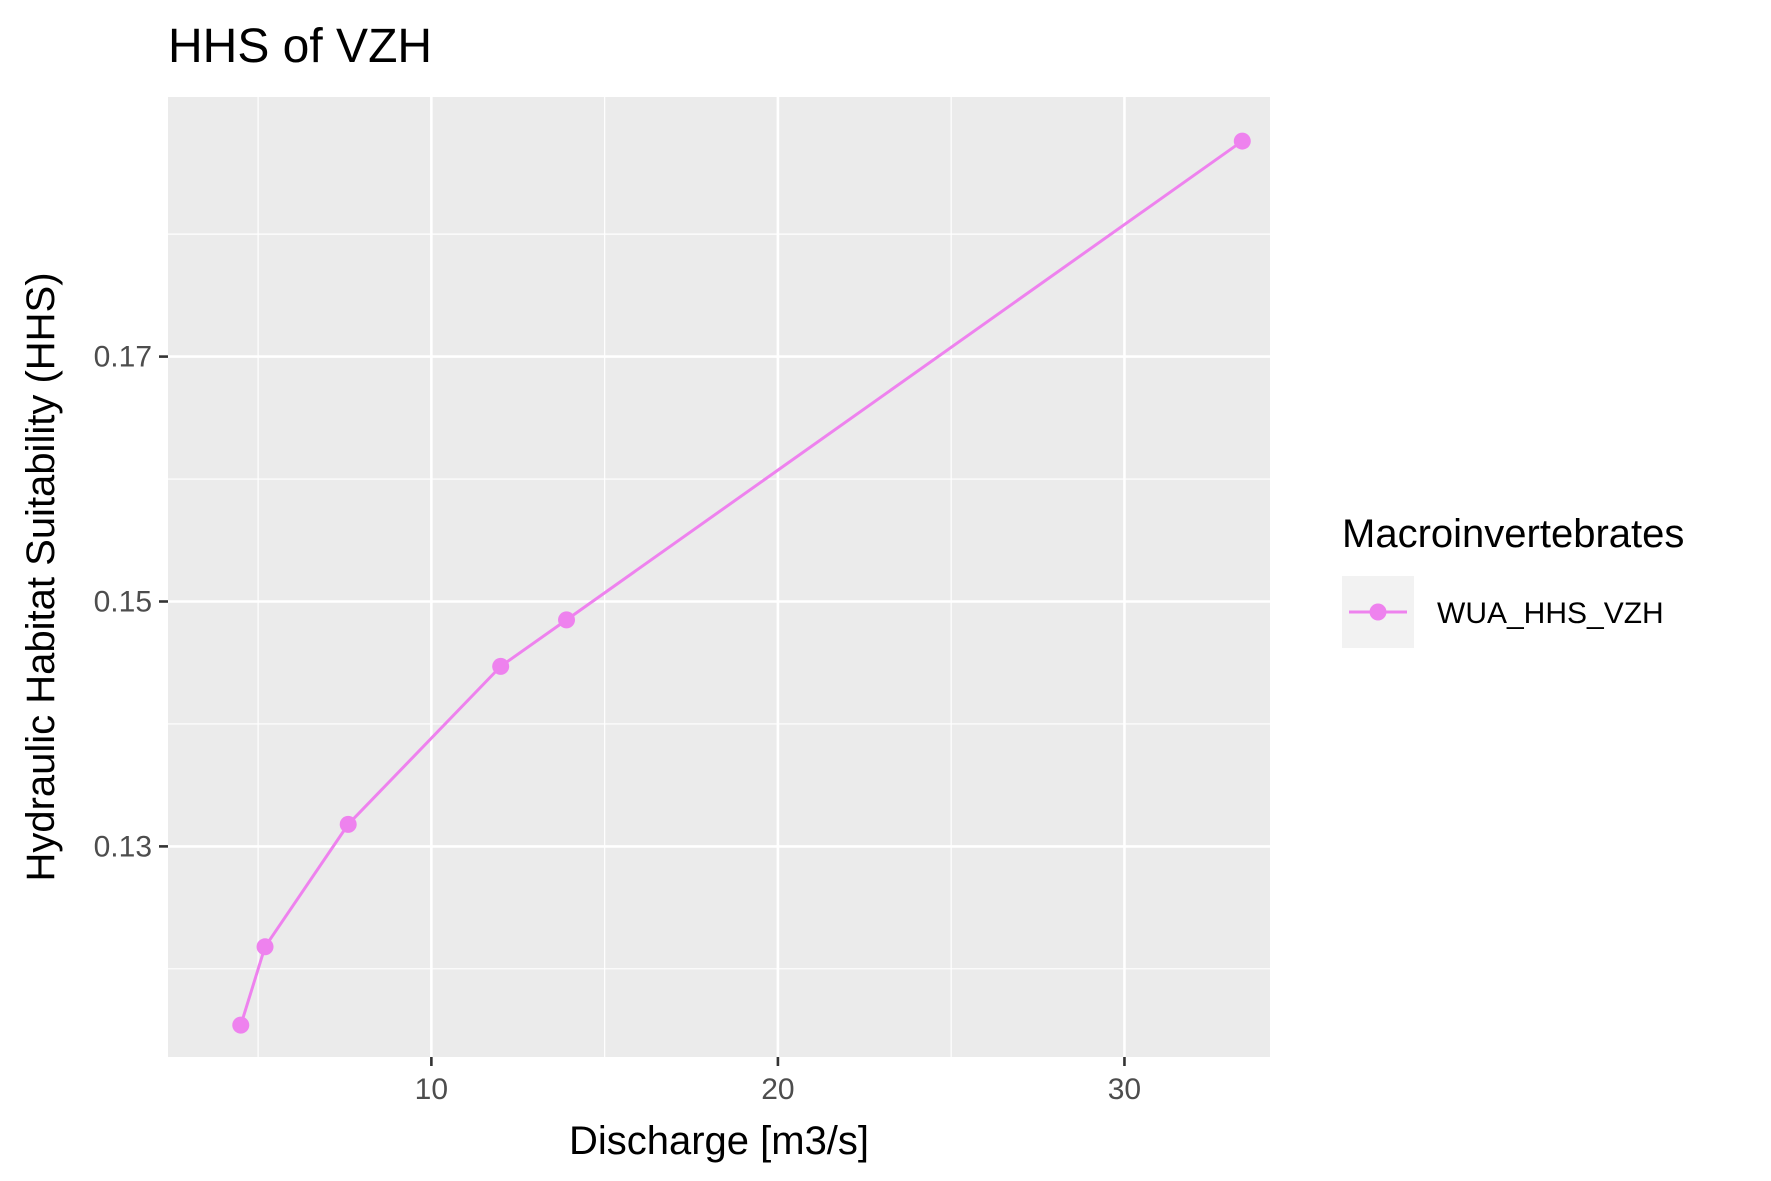 The height and width of the screenshot is (1181, 1771). Describe the element at coordinates (123, 601) in the screenshot. I see `y-tick-label: 0.15` at that location.